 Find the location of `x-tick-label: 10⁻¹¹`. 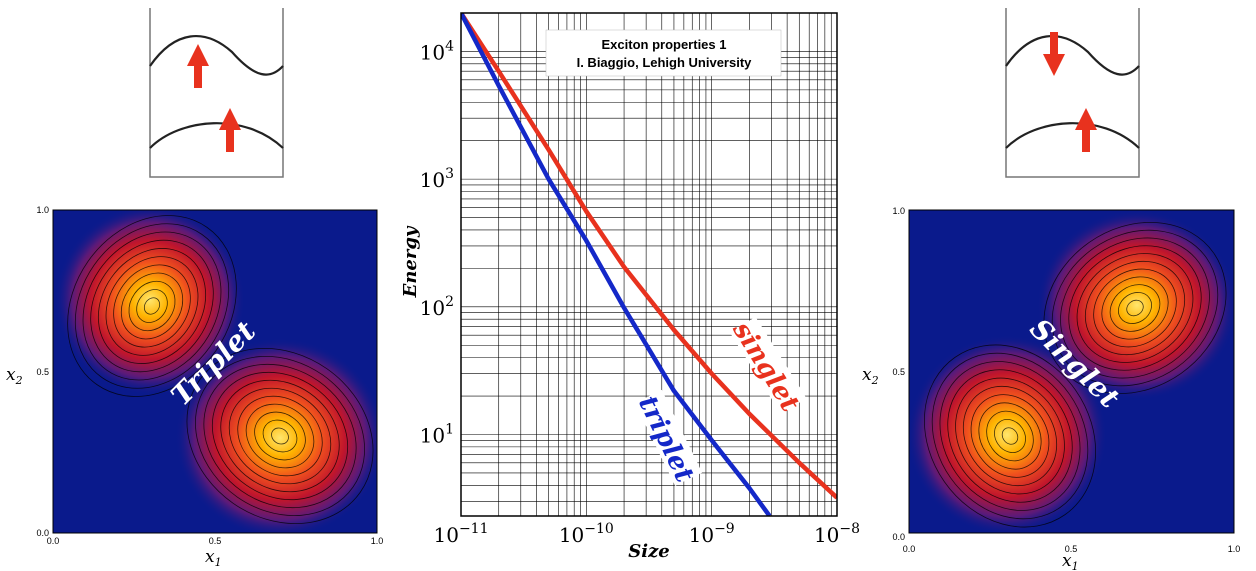

x-tick-label: 10⁻¹¹ is located at coordinates (461, 534).